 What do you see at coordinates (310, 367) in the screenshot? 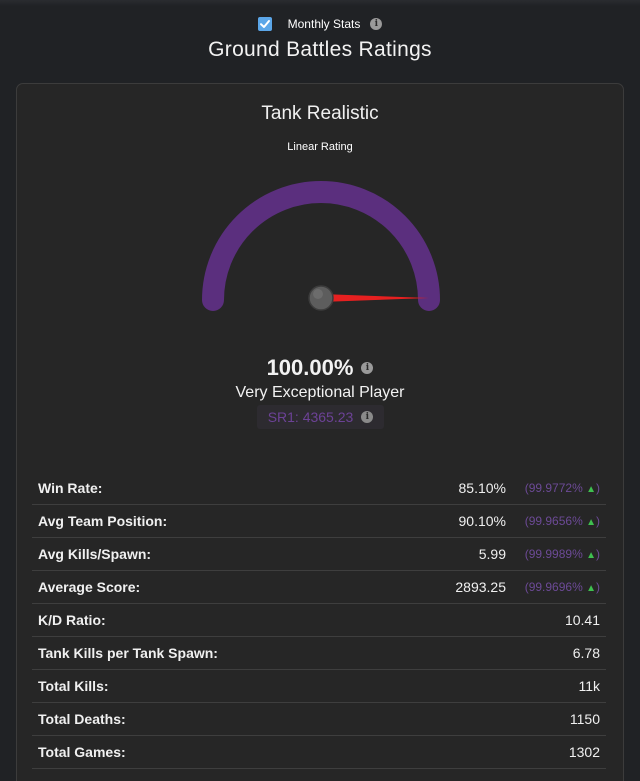
I see `percentile-value: 100.00%` at bounding box center [310, 367].